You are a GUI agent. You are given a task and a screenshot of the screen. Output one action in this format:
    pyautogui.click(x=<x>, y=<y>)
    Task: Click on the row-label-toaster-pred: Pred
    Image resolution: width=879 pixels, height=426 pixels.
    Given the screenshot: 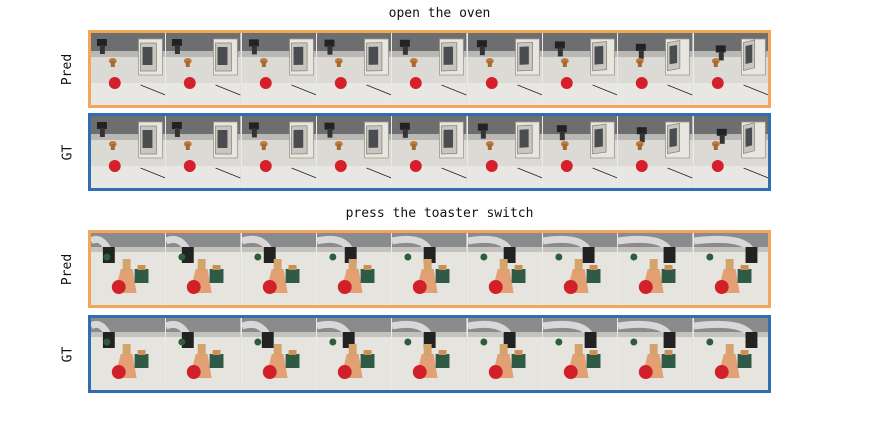 What is the action you would take?
    pyautogui.click(x=68, y=269)
    